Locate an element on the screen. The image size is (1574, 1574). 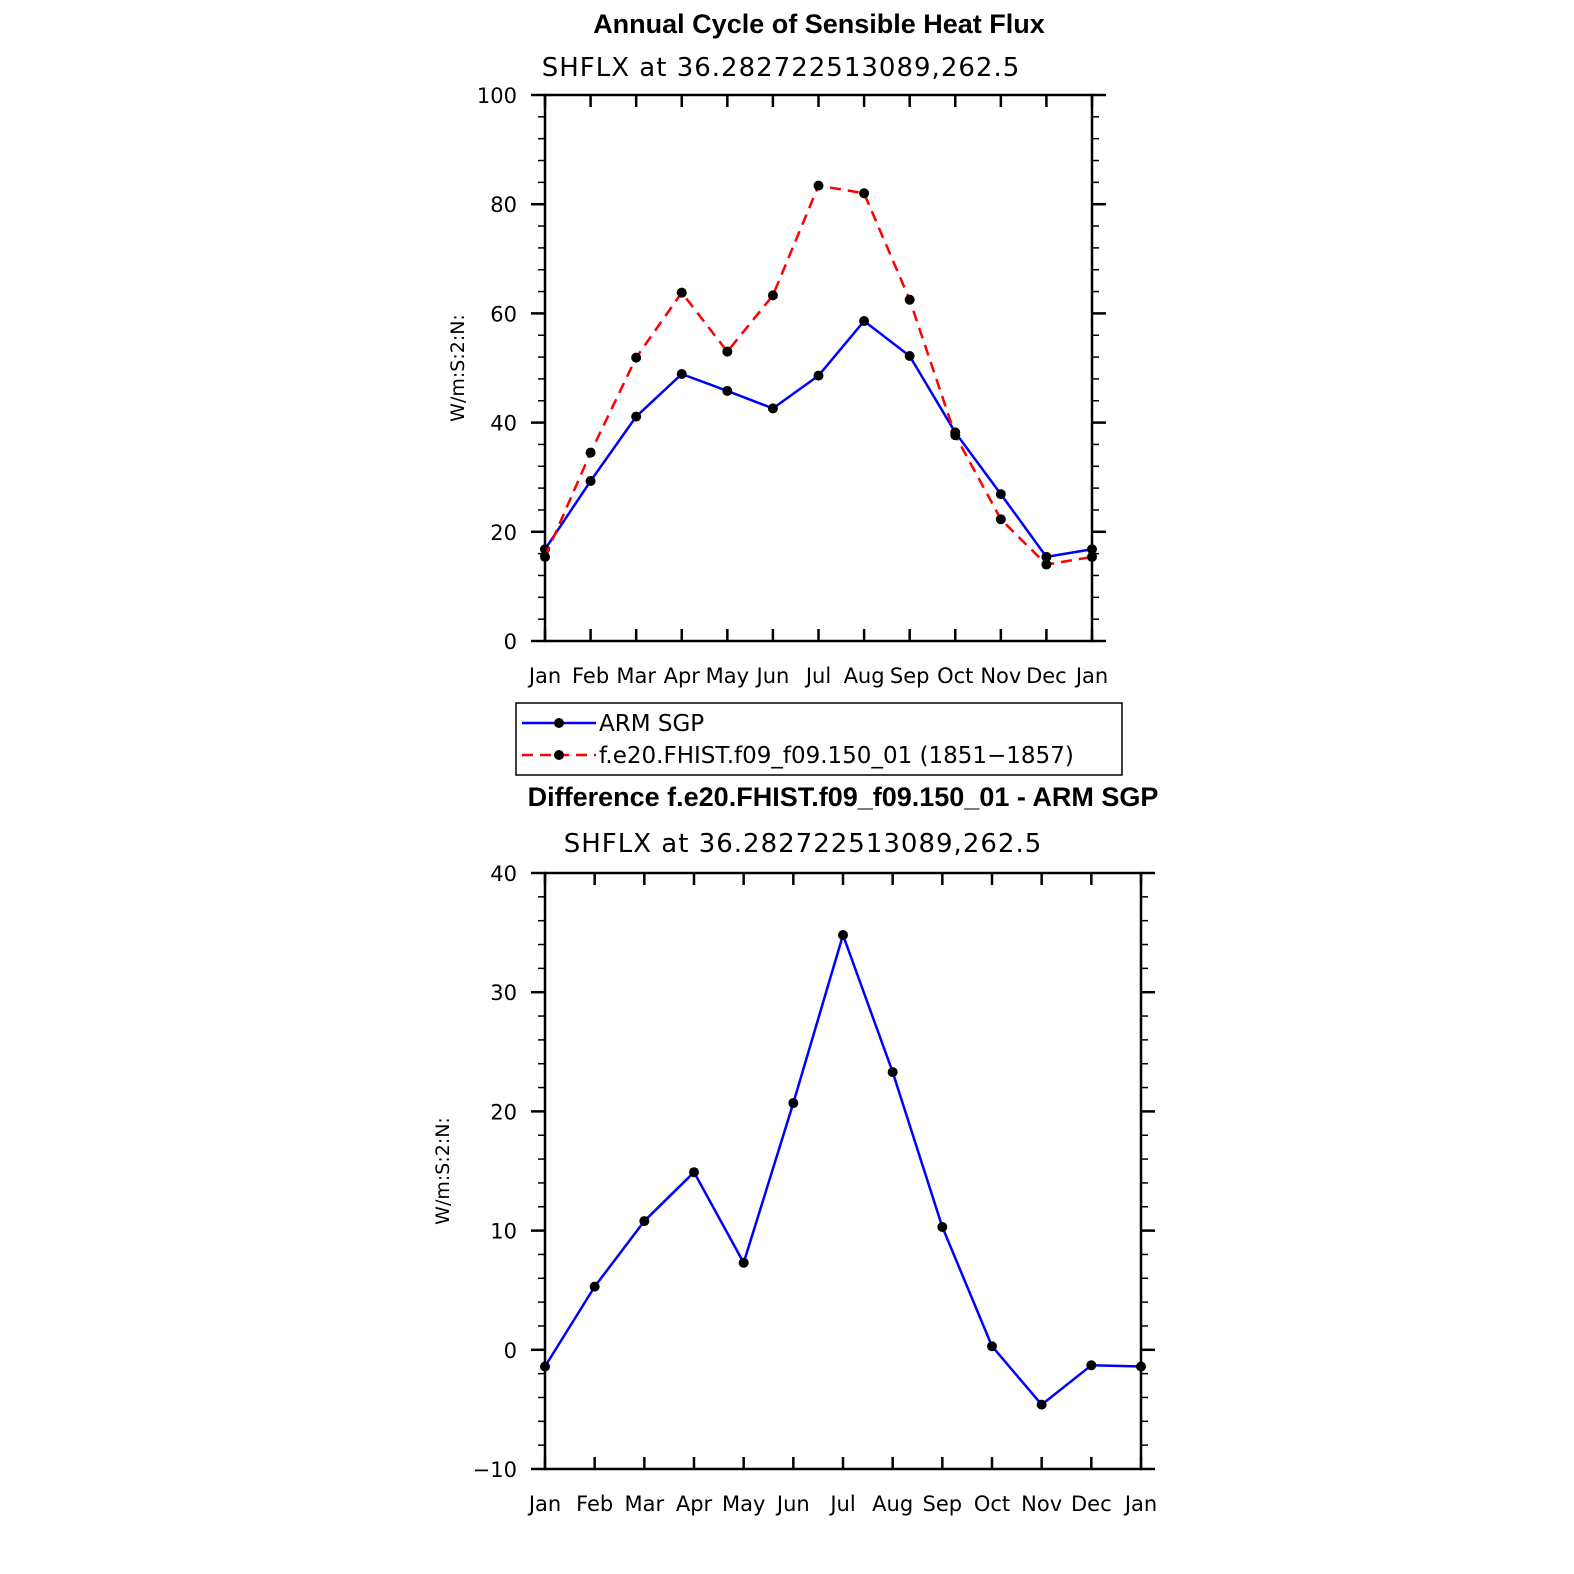
y-tick-label: 10 is located at coordinates (503, 1232).